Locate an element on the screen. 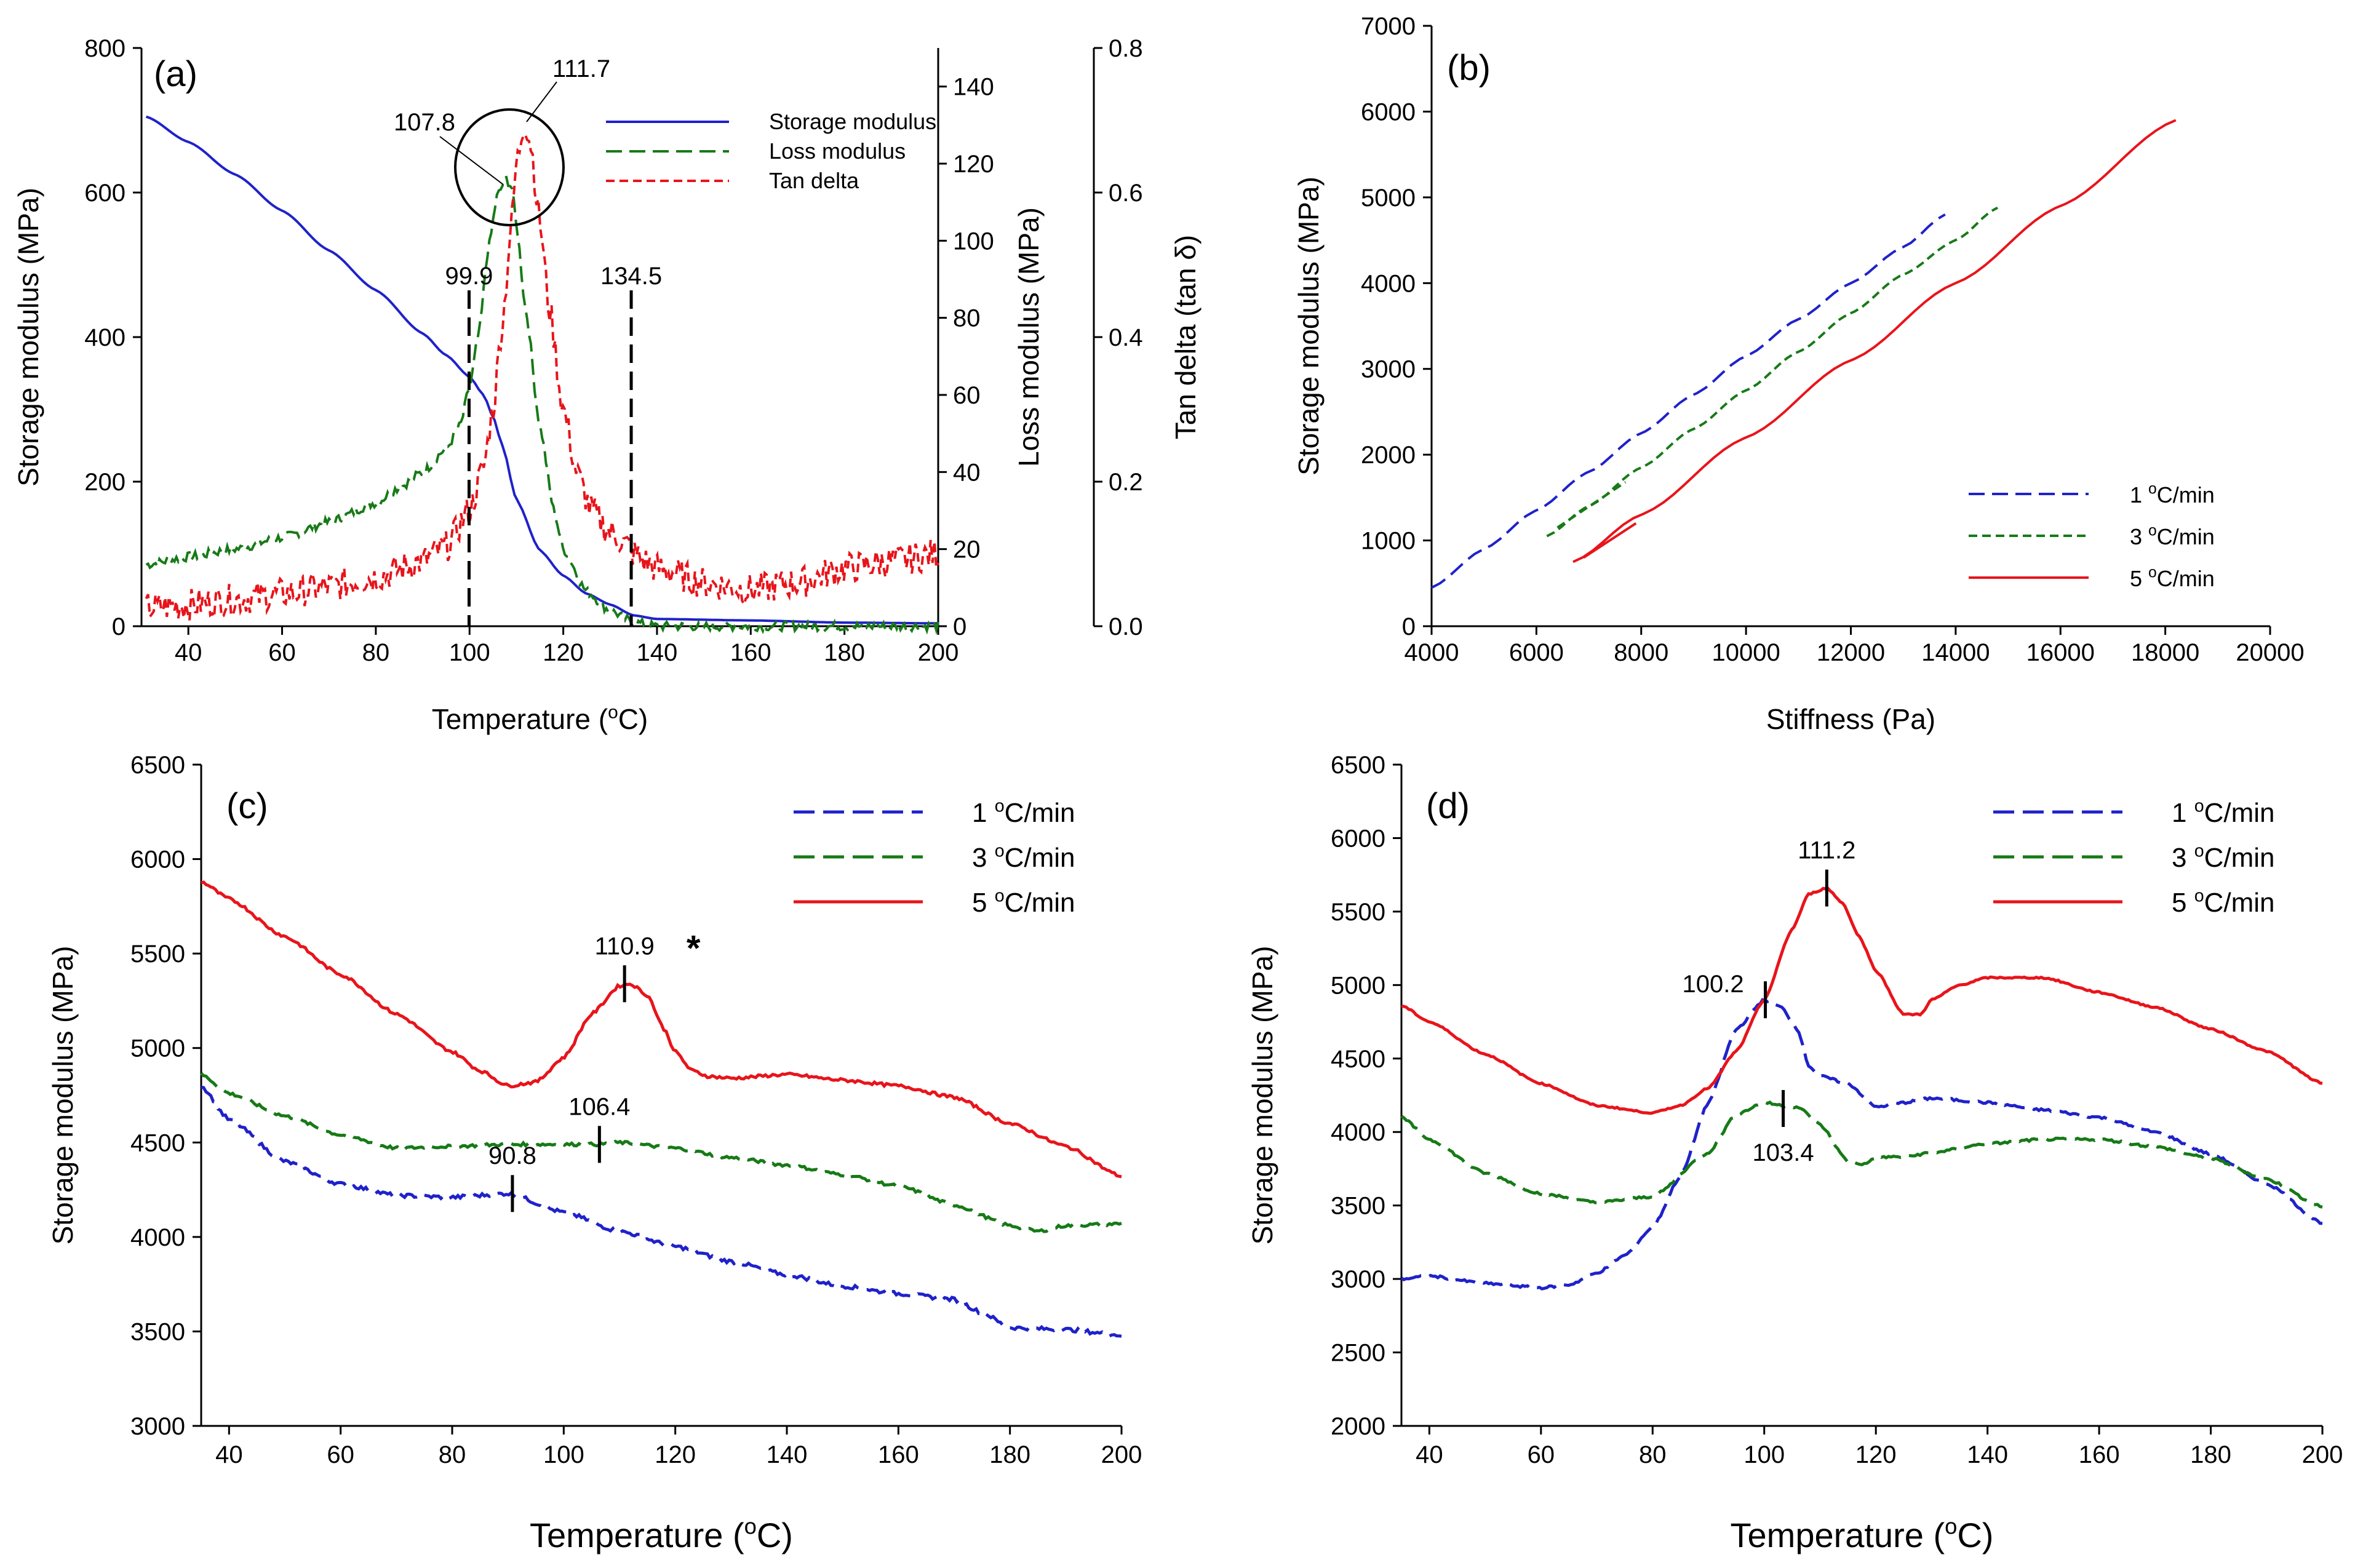  panel-label-b: (b) is located at coordinates (1469, 68).